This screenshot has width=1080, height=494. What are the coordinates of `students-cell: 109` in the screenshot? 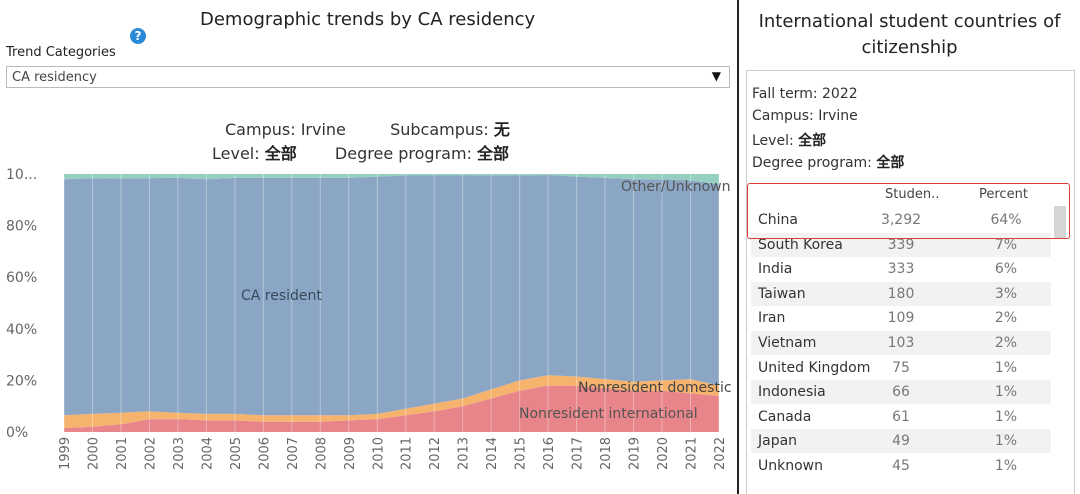 It's located at (901, 318).